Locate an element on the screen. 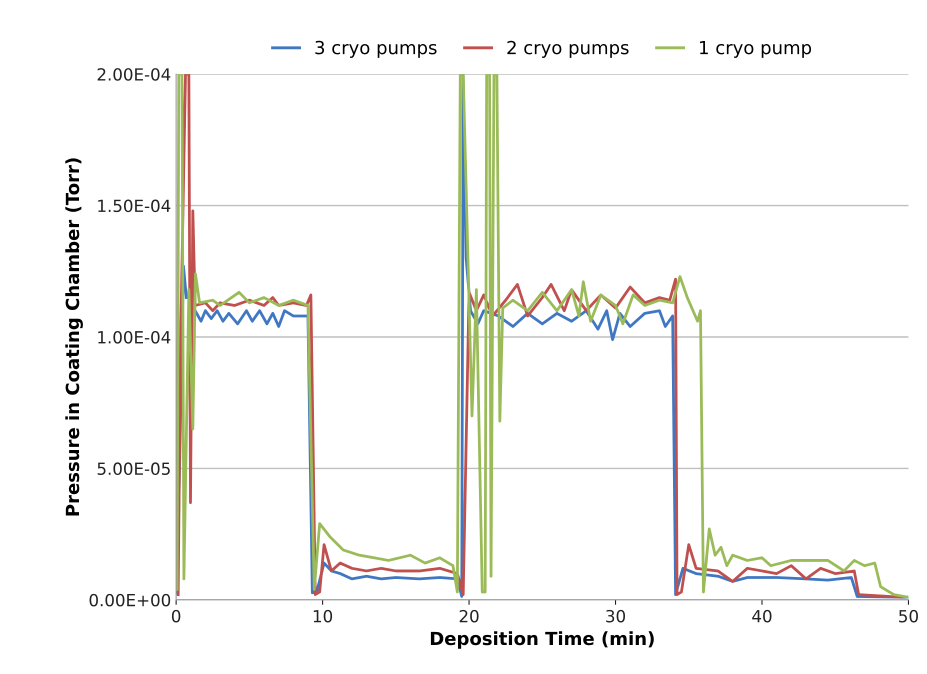 The height and width of the screenshot is (674, 927). y-axis-title: Pressure in Coating Chamber (Torr) is located at coordinates (74, 337).